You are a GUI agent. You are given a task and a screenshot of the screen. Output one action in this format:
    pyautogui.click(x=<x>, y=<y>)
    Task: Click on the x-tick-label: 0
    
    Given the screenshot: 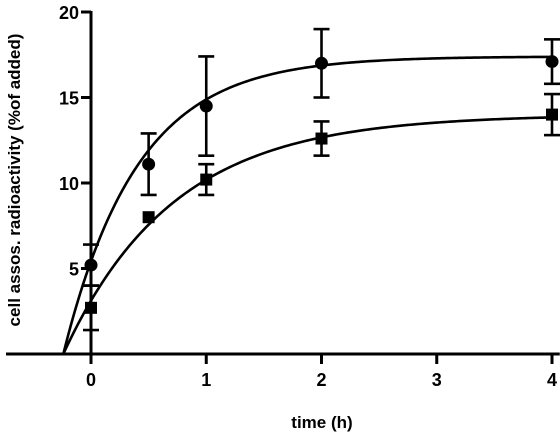 What is the action you would take?
    pyautogui.click(x=91, y=380)
    